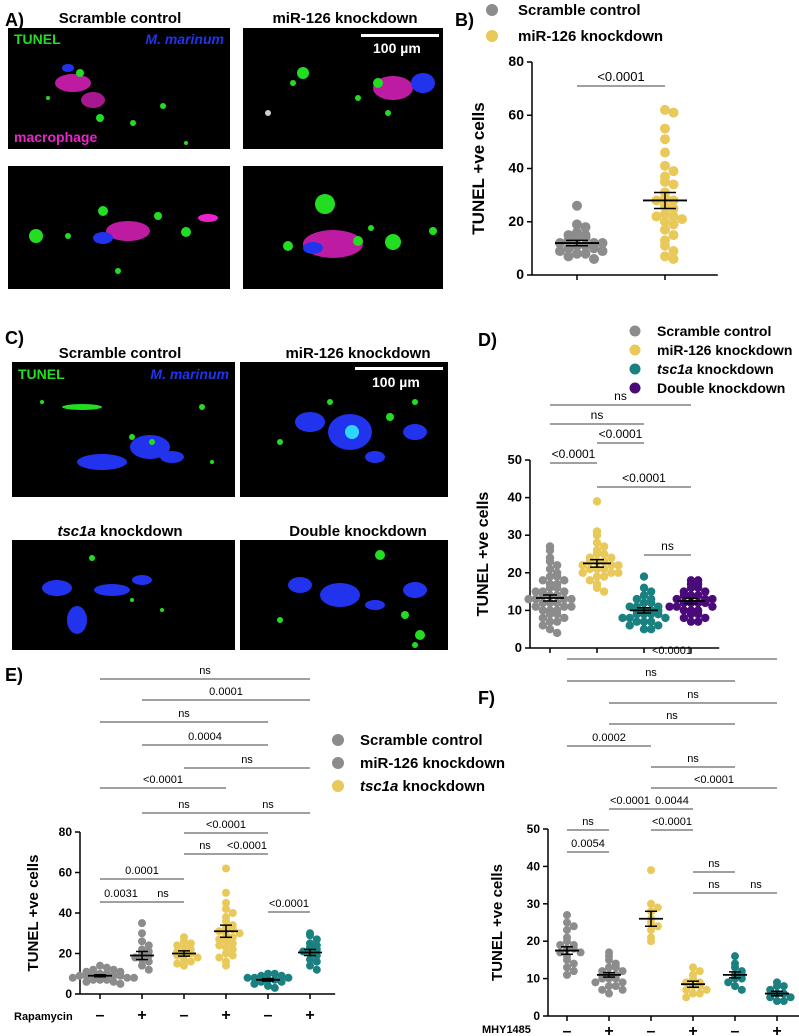  I want to click on comparison-label: 0.0044, so click(672, 801).